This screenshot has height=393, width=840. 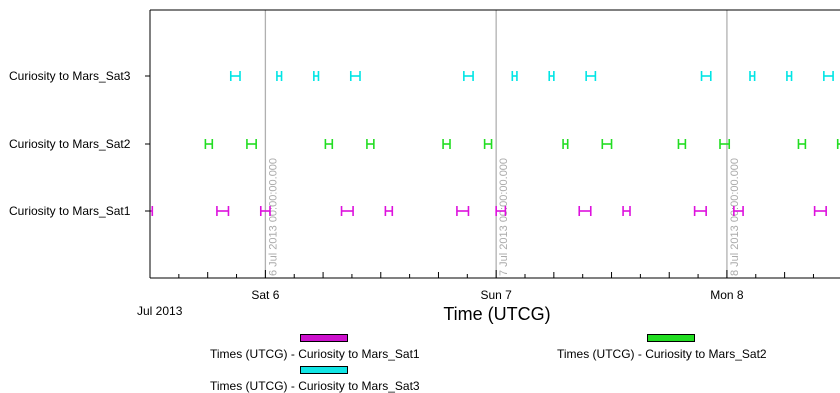 What do you see at coordinates (70, 144) in the screenshot?
I see `row-label: Curiosity to Mars_Sat2` at bounding box center [70, 144].